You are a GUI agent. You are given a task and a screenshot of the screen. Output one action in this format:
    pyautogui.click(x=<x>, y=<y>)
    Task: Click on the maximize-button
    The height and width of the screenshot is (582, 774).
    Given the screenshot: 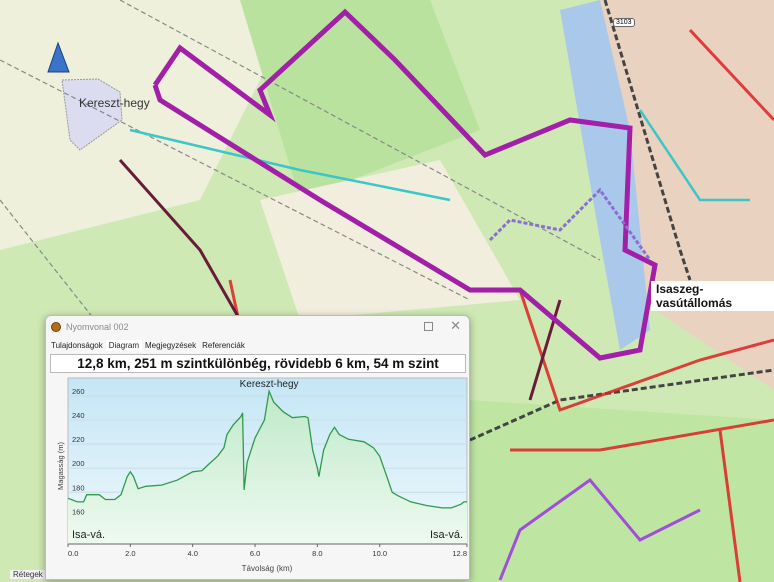 What is the action you would take?
    pyautogui.click(x=428, y=326)
    